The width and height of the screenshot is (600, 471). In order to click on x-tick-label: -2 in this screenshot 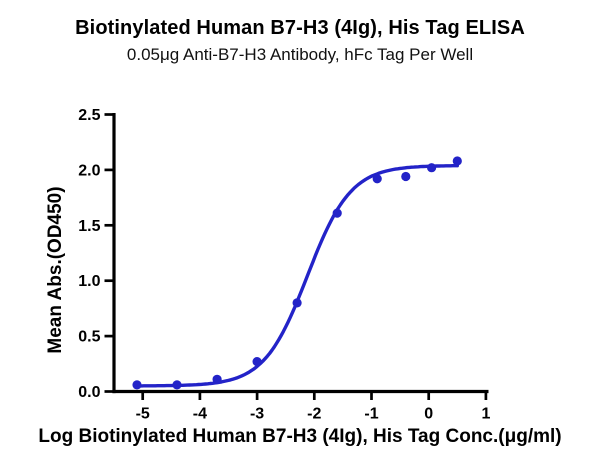, I will do `click(314, 414)`.